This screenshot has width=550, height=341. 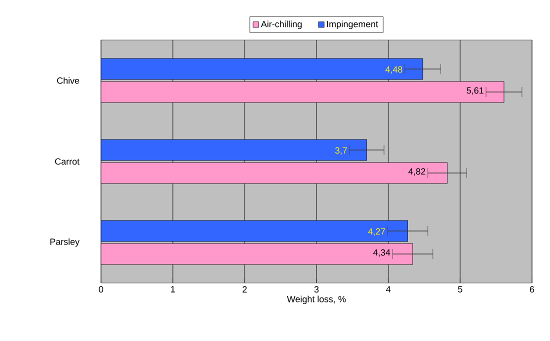 What do you see at coordinates (352, 25) in the screenshot?
I see `legend-label: Impingement` at bounding box center [352, 25].